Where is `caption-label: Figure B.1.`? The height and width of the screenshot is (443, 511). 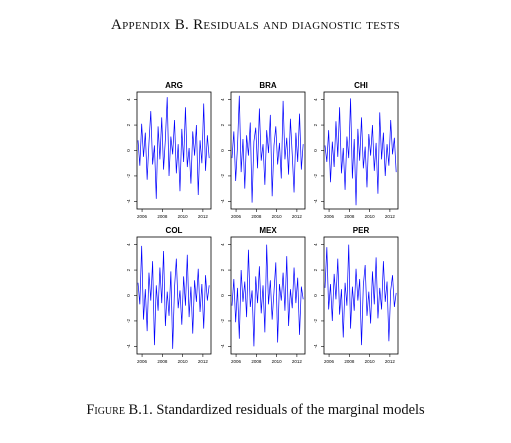 caption-label: Figure B.1. is located at coordinates (119, 410).